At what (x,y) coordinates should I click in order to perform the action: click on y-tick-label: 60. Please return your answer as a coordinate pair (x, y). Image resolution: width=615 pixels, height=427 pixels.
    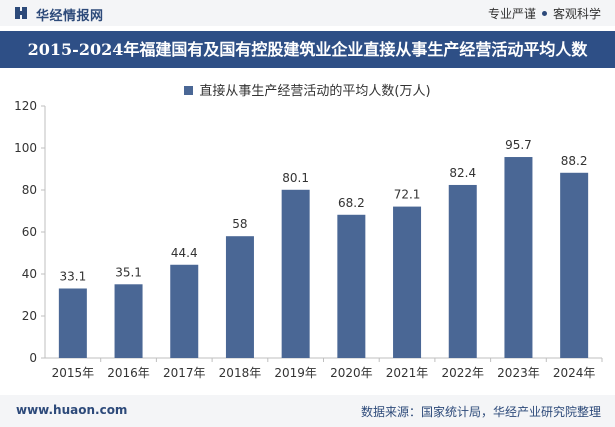
    Looking at the image, I should click on (29, 232).